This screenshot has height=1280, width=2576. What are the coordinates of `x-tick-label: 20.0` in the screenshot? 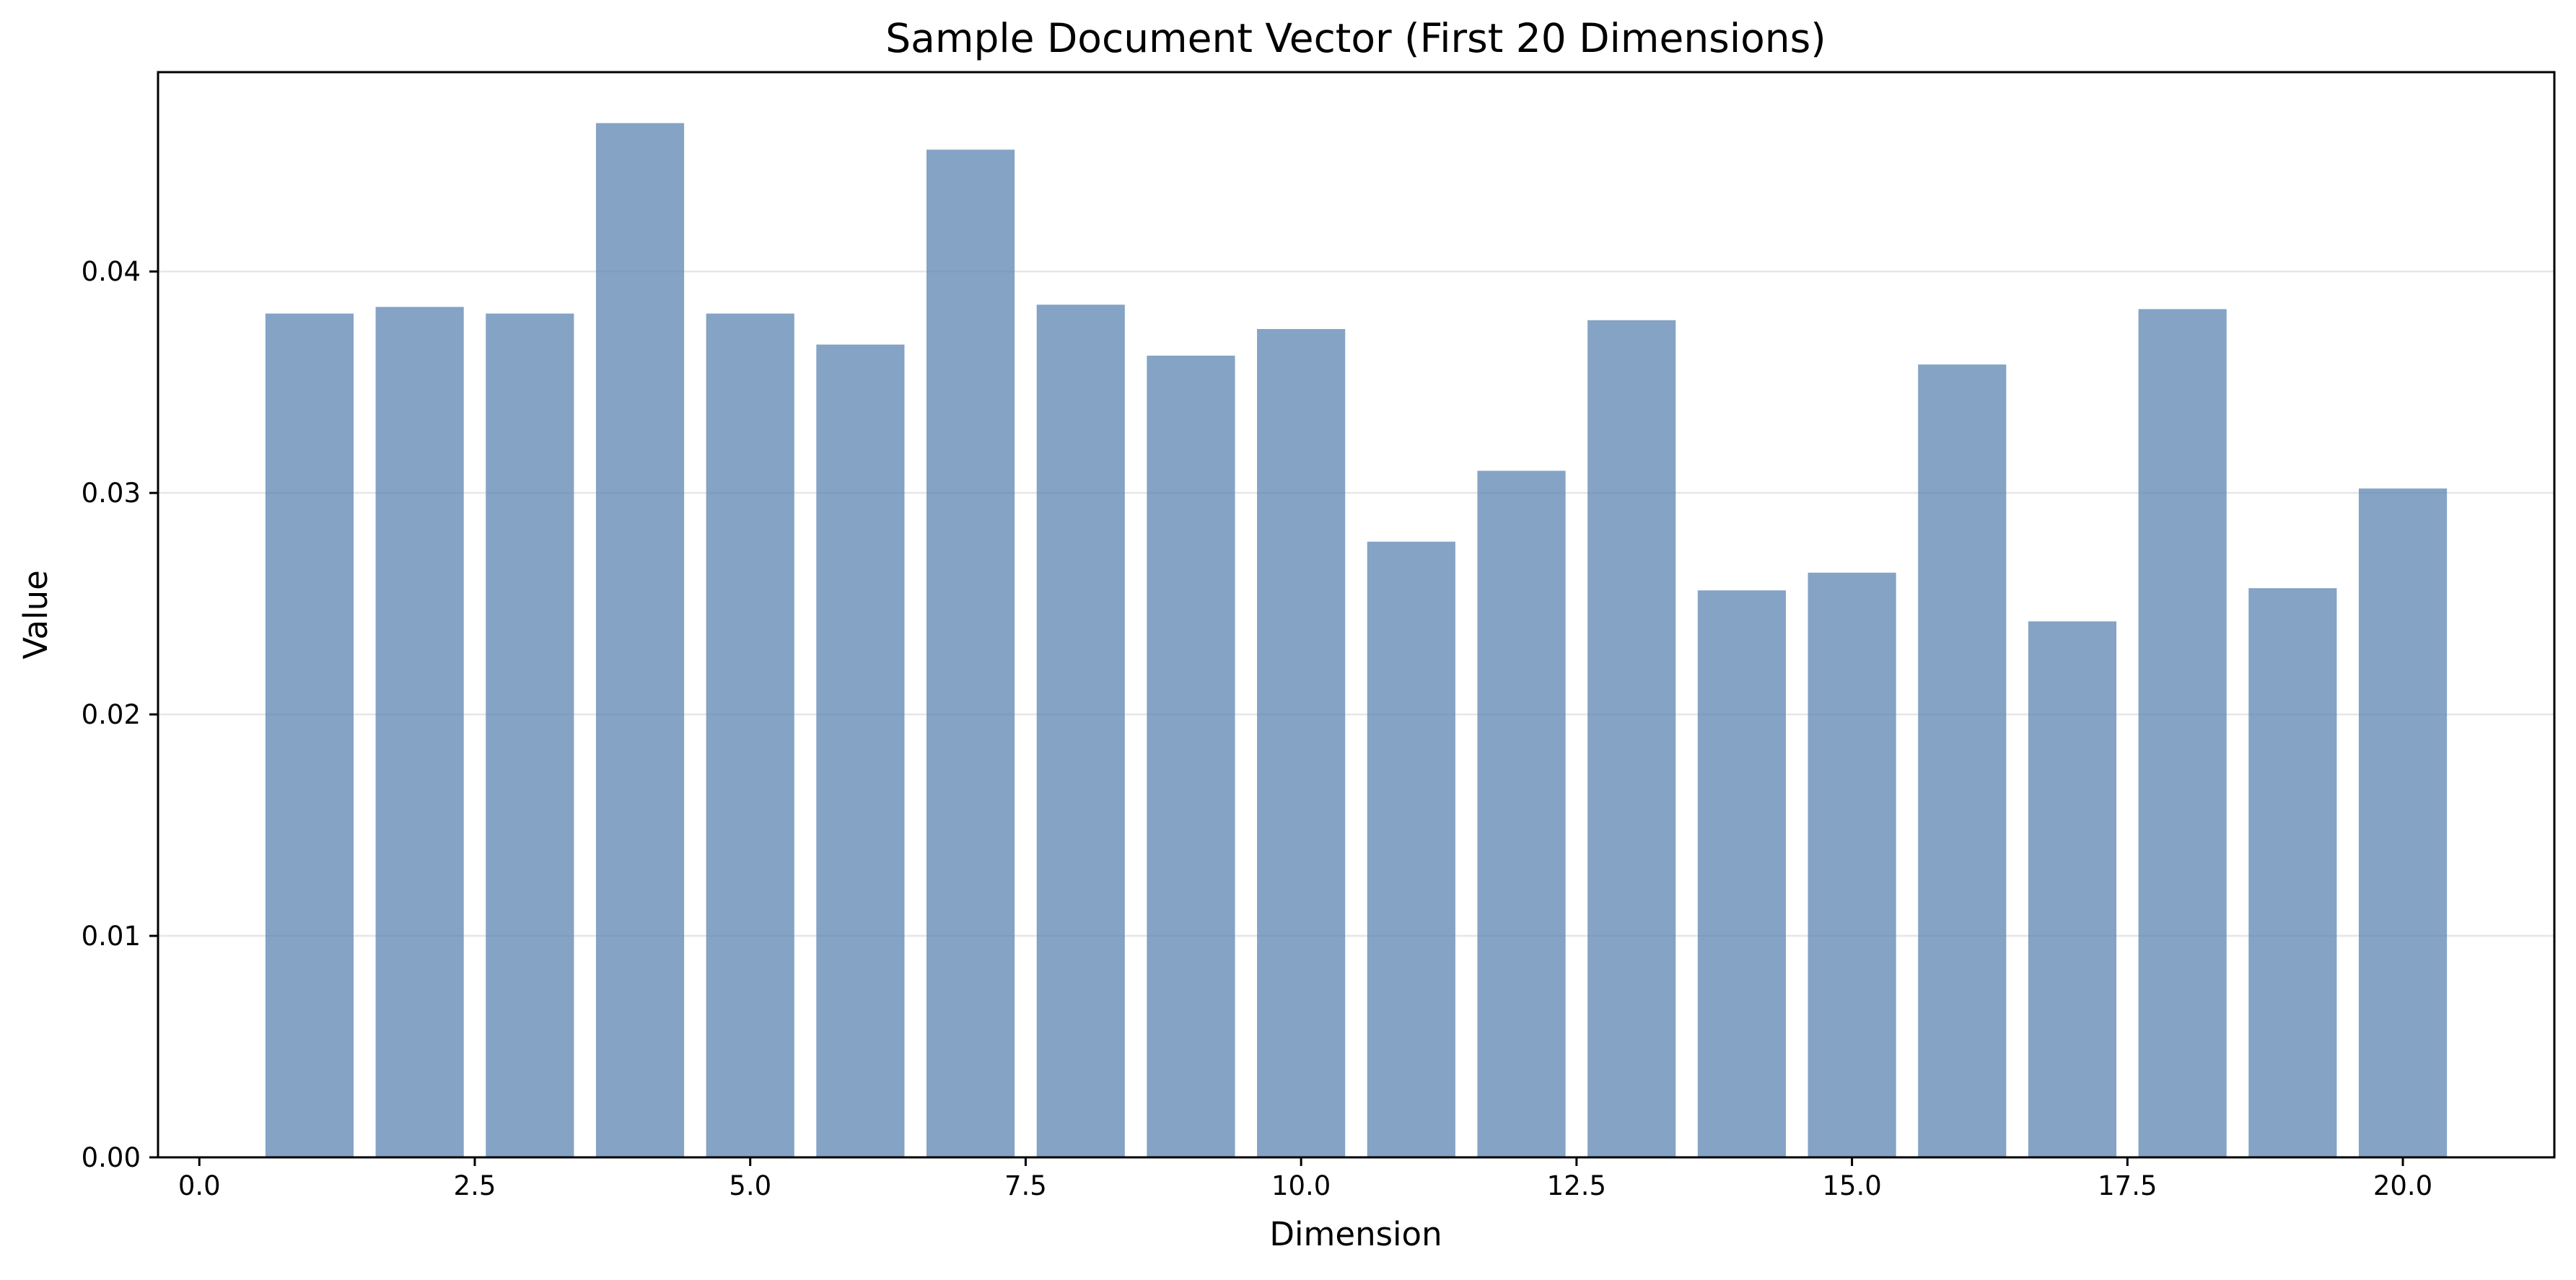 It's located at (2402, 1185).